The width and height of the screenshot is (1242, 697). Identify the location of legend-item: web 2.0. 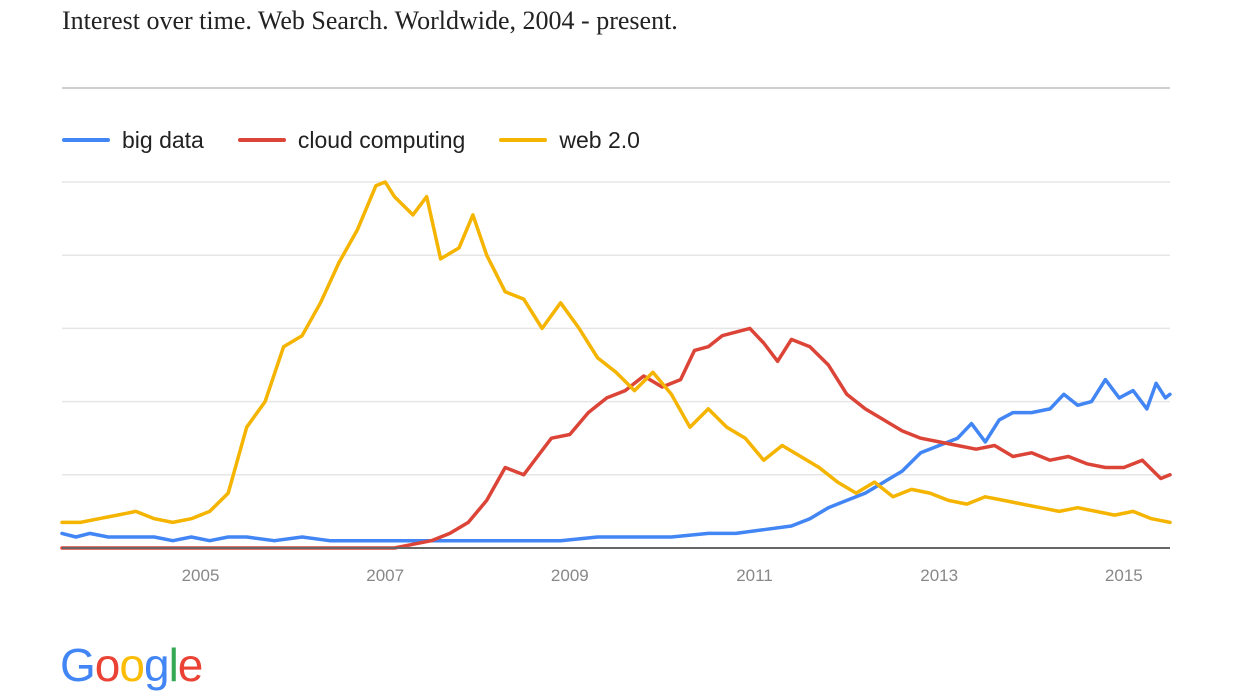
(569, 140).